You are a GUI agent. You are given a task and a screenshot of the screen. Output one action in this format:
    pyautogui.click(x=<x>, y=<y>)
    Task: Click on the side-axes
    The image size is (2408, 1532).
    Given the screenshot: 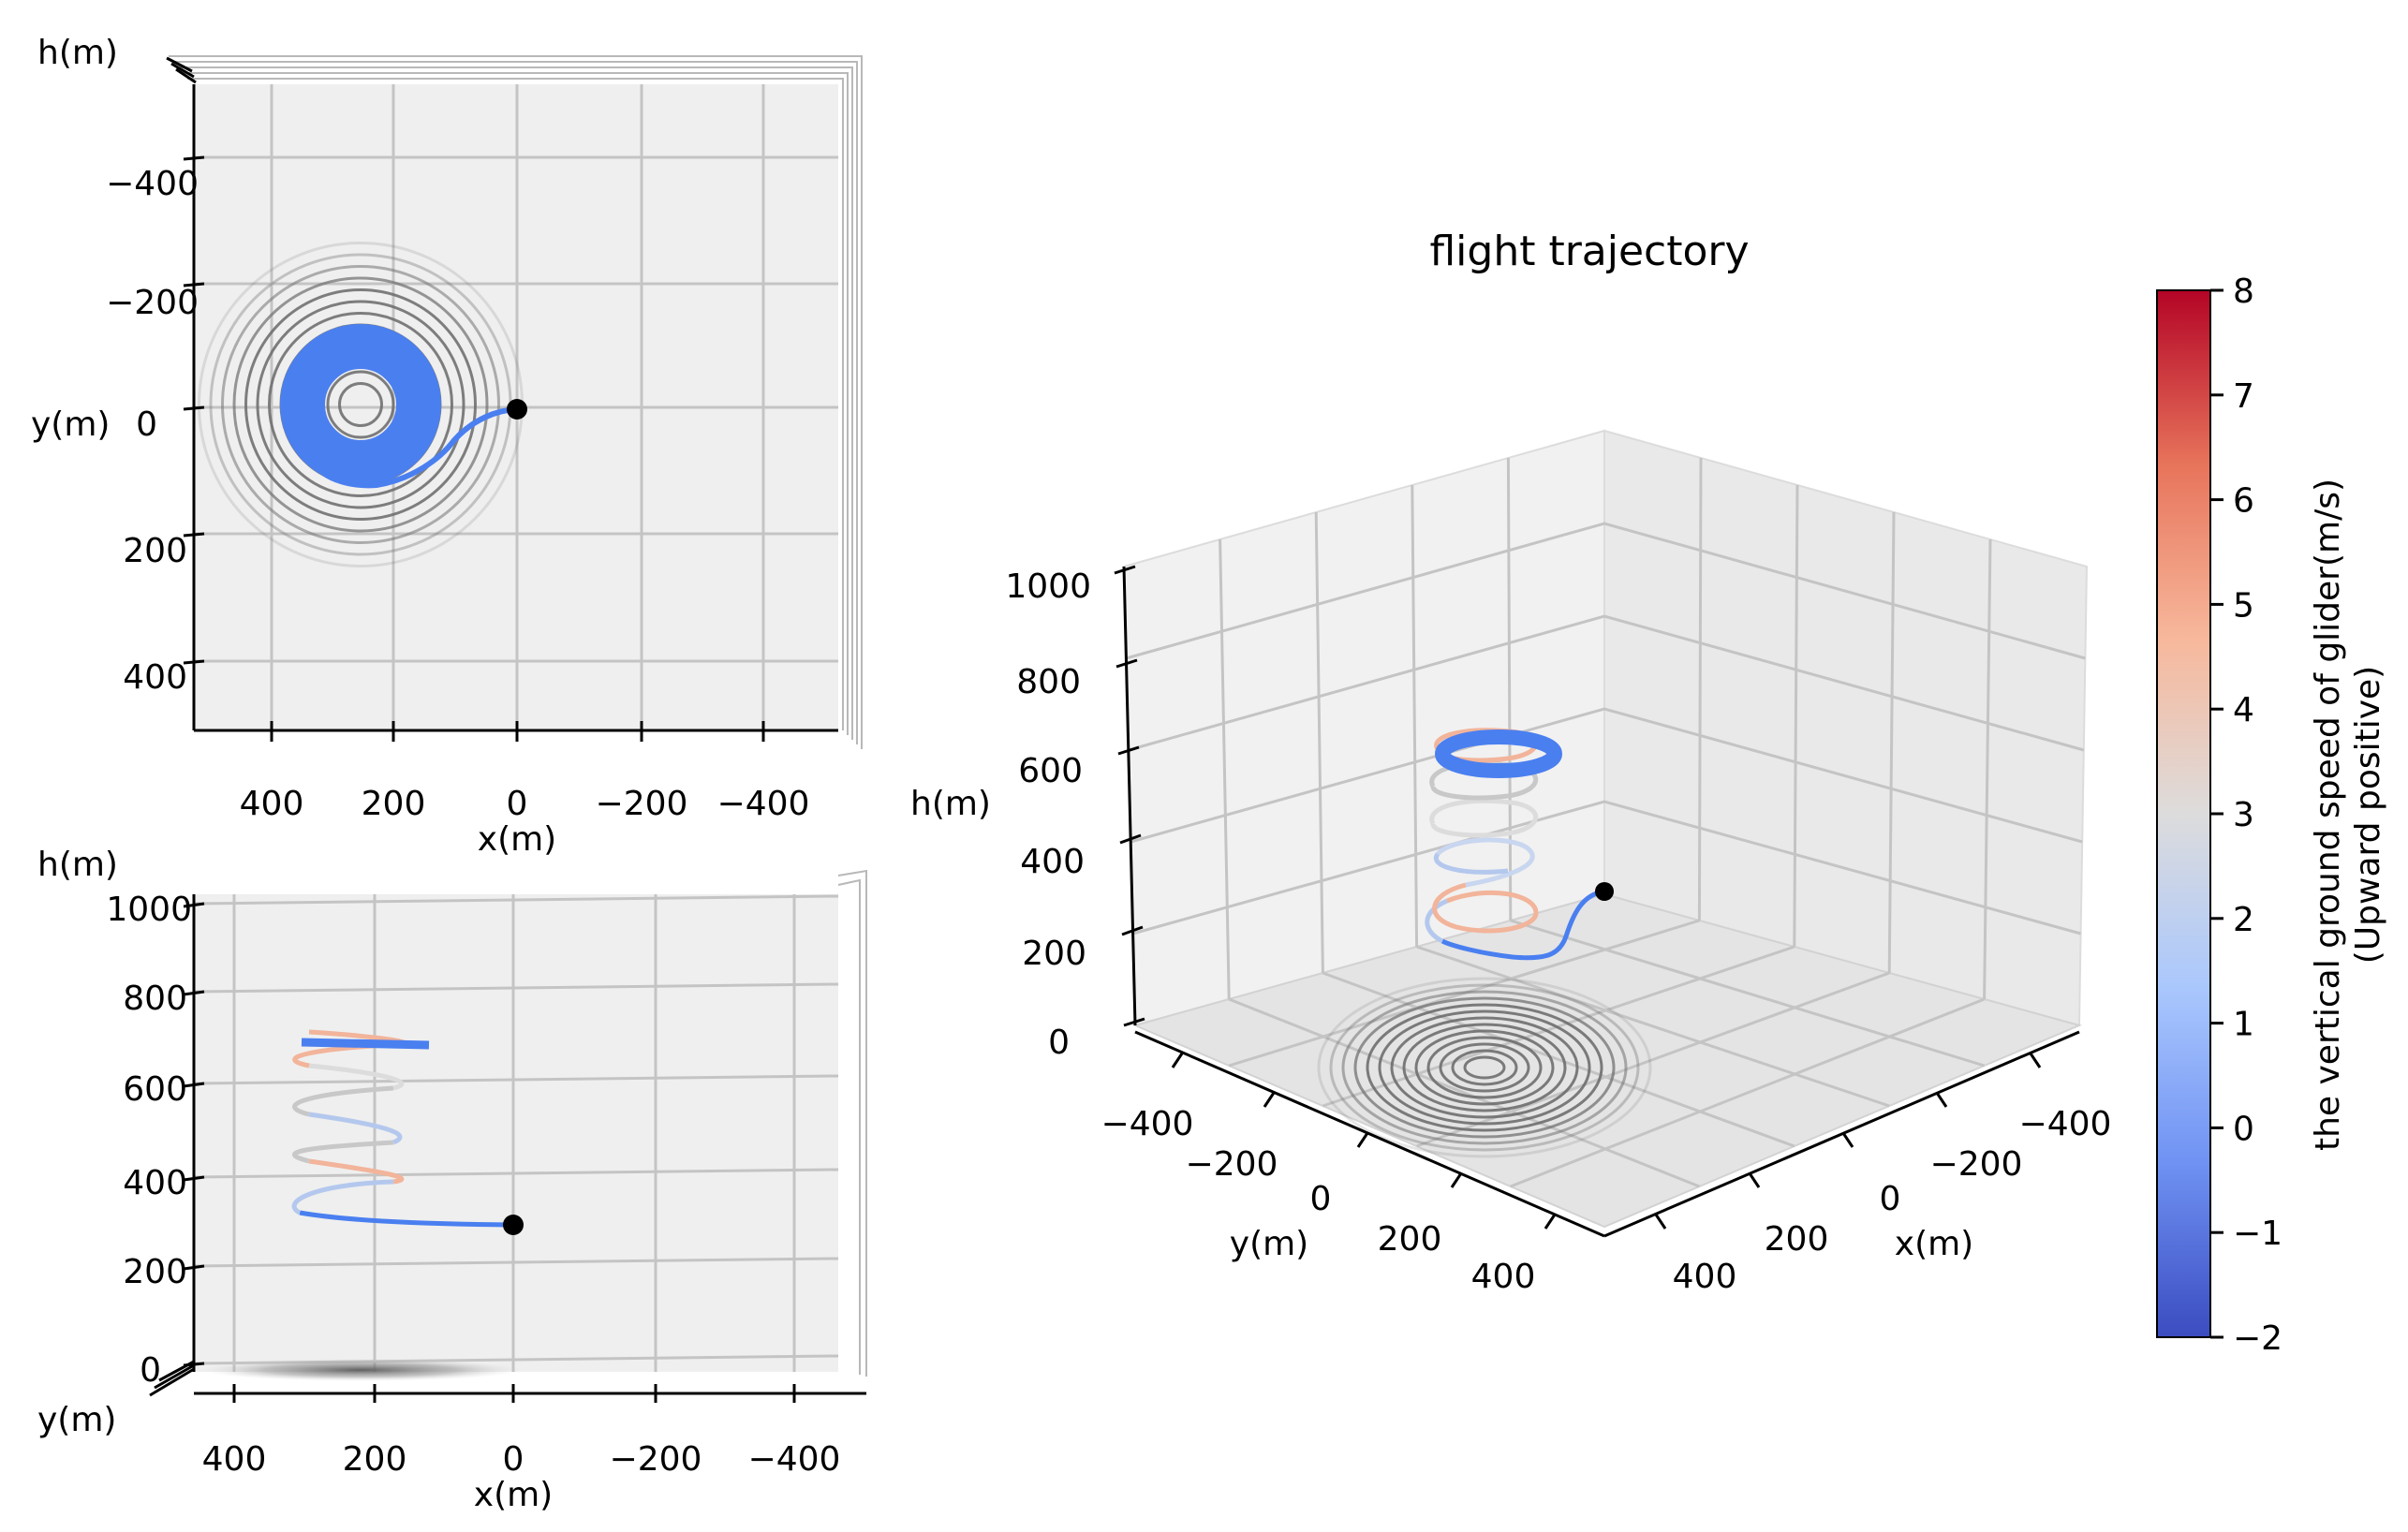 What is the action you would take?
    pyautogui.click(x=507, y=1148)
    